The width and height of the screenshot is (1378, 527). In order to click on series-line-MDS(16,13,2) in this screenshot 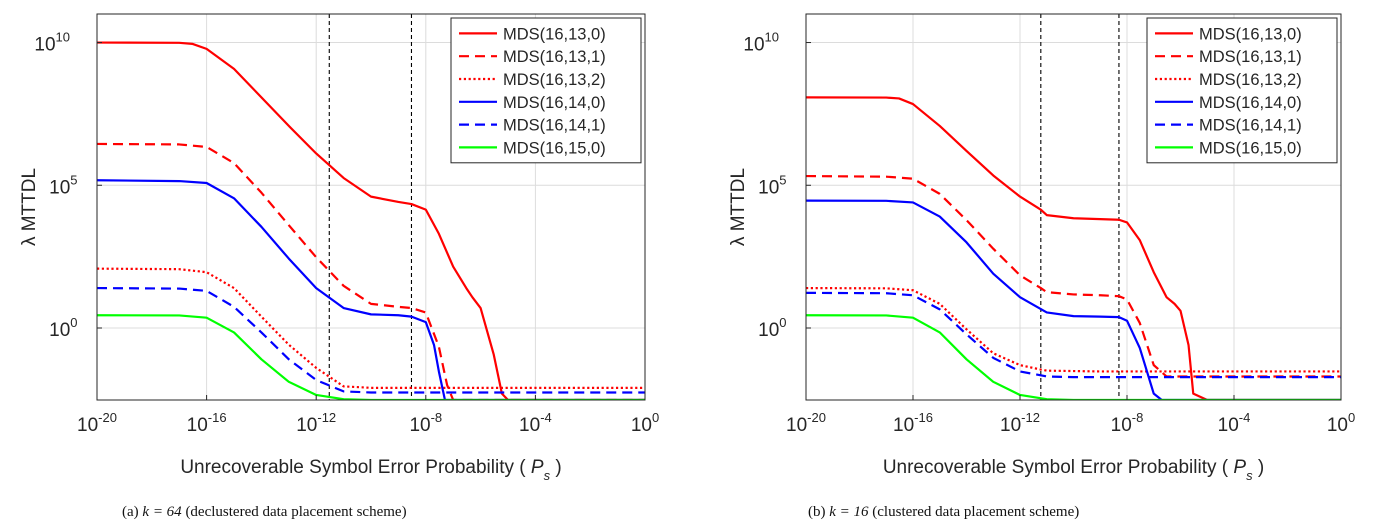, I will do `click(1073, 329)`.